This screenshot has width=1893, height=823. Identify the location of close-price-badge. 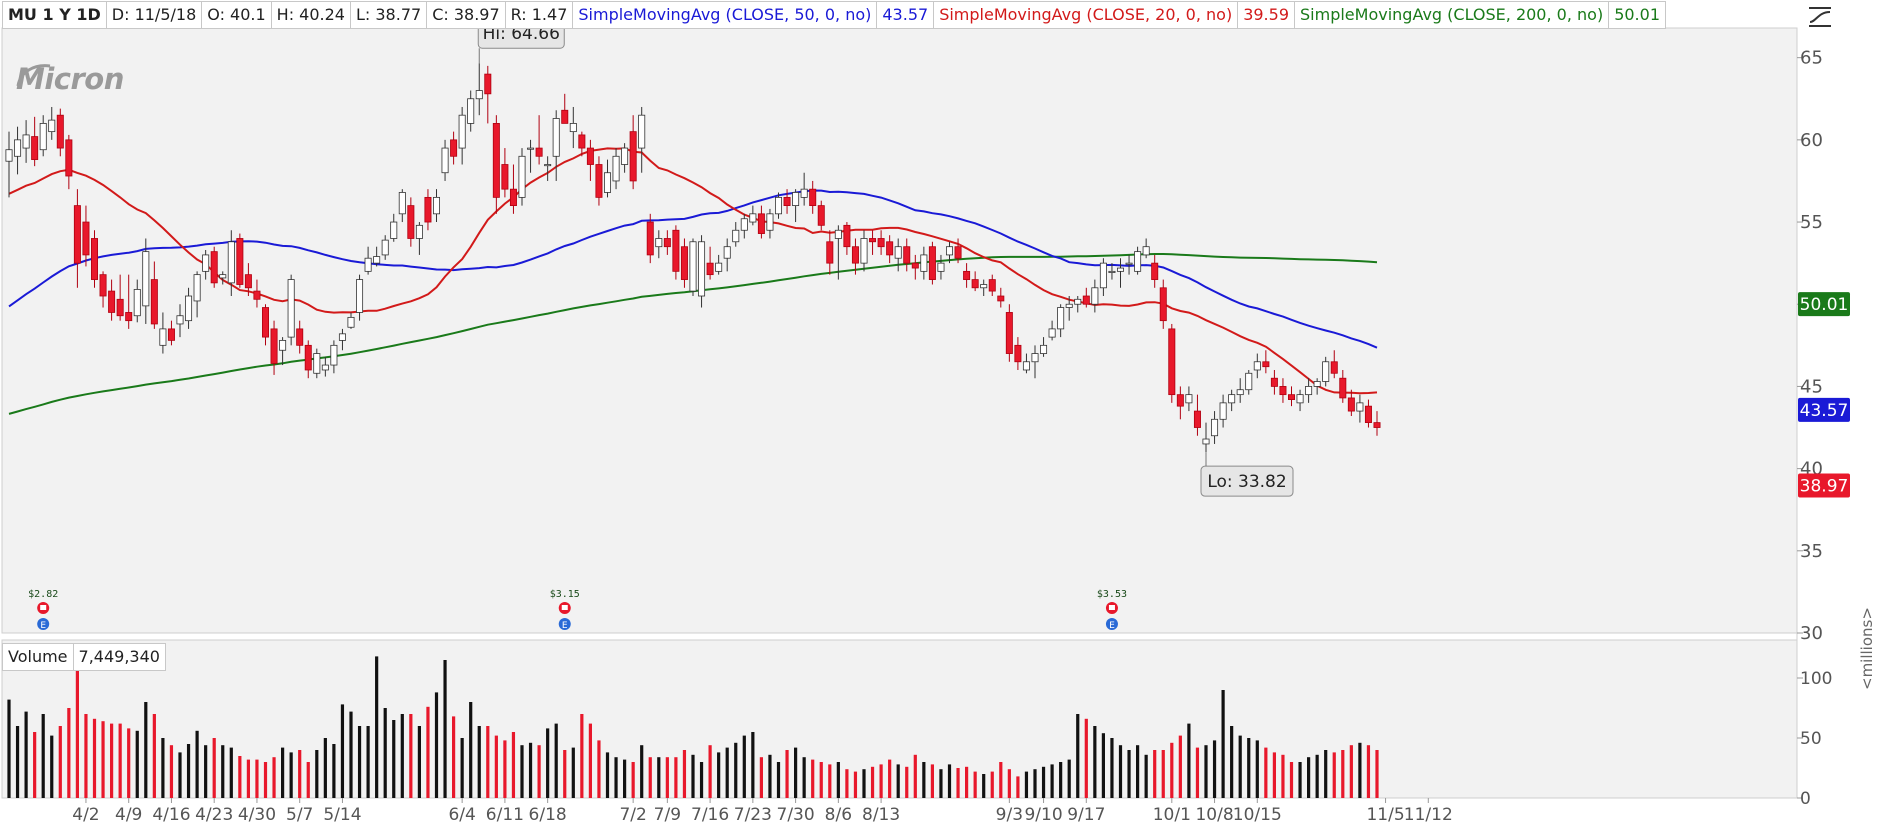
(1824, 485).